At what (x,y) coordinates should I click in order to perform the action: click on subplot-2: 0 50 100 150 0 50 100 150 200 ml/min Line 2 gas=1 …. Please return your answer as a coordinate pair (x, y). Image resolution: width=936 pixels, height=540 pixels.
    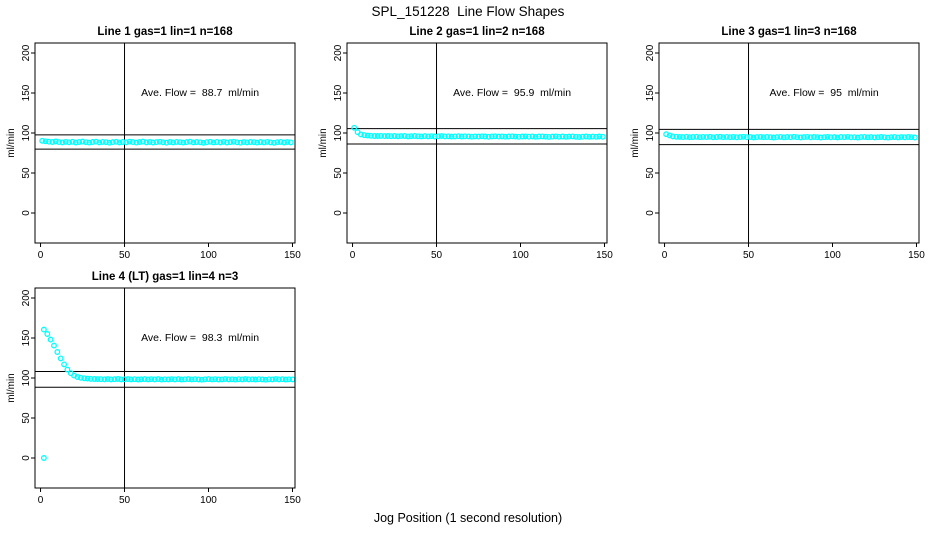
    Looking at the image, I should click on (465, 143).